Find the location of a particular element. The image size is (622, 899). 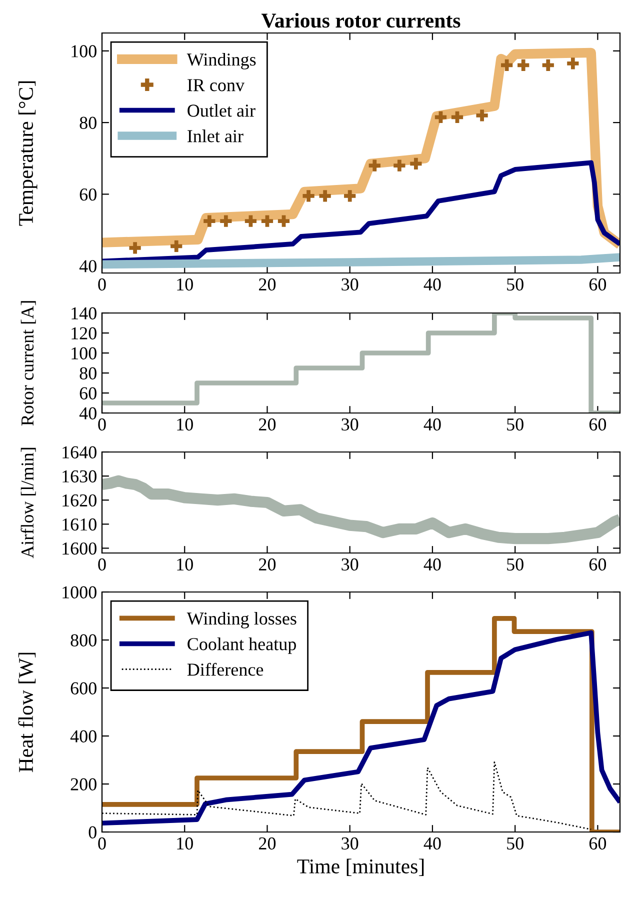

legend-label: Coolant heatup is located at coordinates (242, 646).